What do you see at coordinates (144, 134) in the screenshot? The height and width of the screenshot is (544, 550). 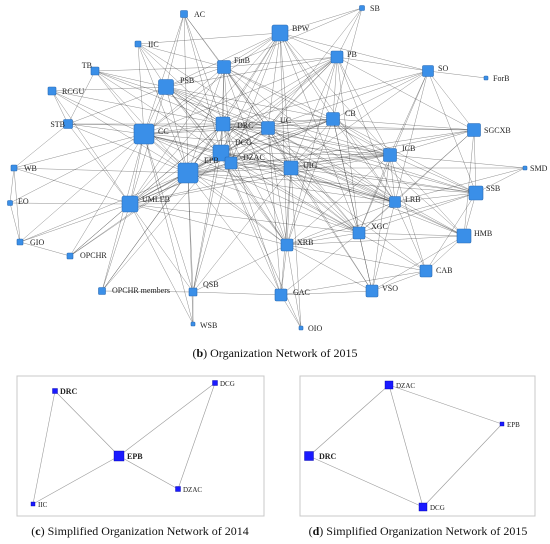 I see `node-cc` at bounding box center [144, 134].